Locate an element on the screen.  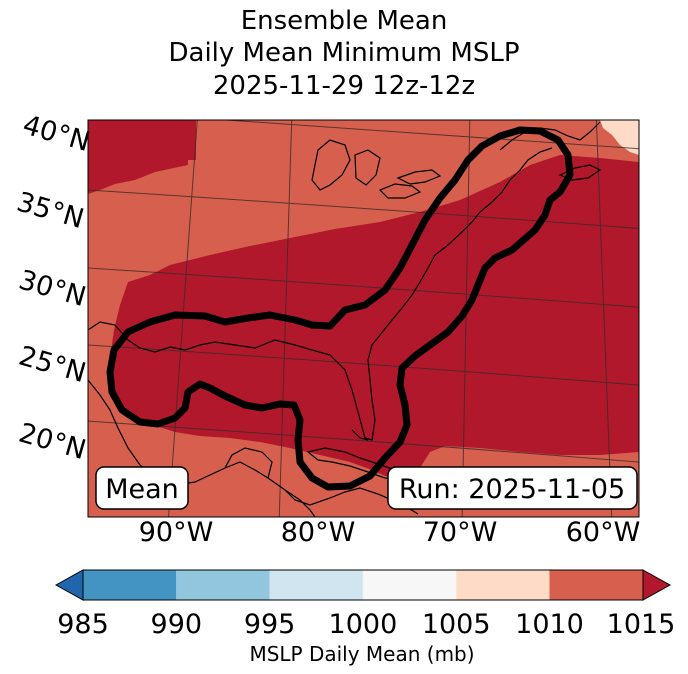
mean-box is located at coordinates (142, 488).